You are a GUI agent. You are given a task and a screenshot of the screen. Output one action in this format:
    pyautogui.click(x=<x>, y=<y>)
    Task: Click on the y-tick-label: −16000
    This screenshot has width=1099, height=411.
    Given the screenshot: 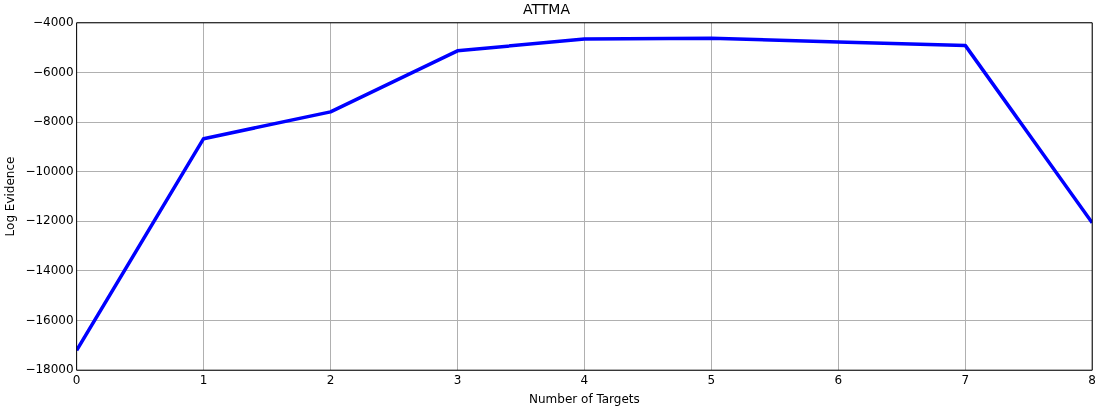 What is the action you would take?
    pyautogui.click(x=49, y=319)
    